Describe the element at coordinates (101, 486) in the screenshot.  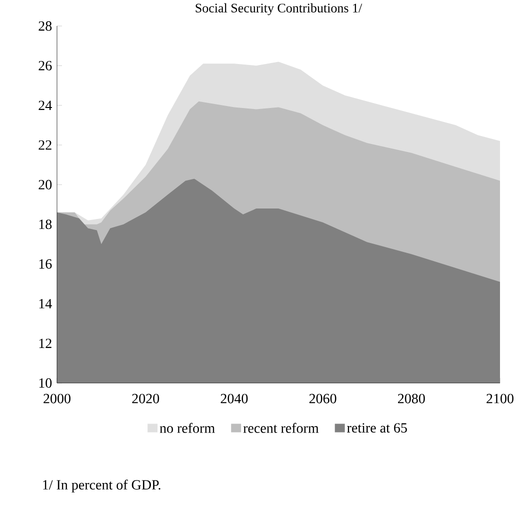
I see `text: 1/ In percent of GDP.` at that location.